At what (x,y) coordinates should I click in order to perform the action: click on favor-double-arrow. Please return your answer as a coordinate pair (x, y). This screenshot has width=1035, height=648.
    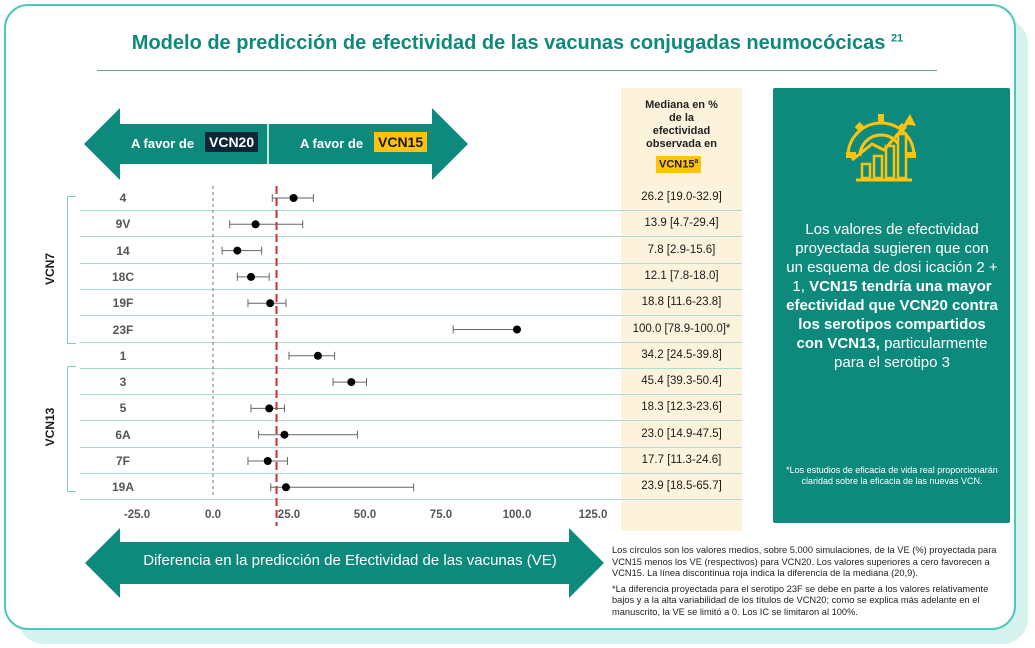
    Looking at the image, I should click on (276, 144).